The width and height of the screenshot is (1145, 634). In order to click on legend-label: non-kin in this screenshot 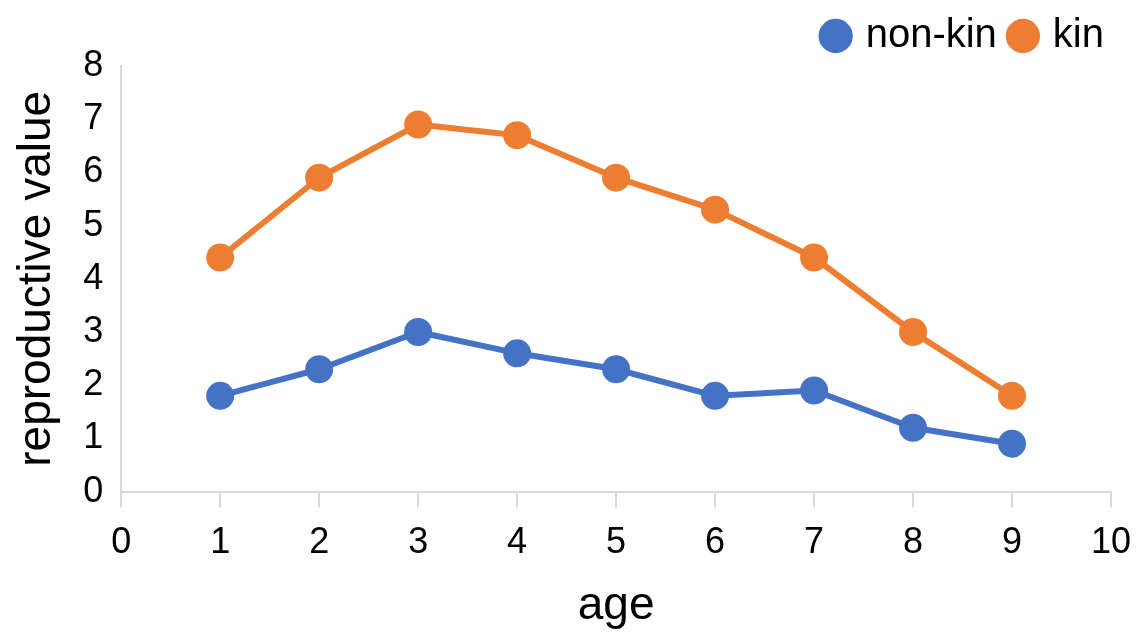, I will do `click(931, 33)`.